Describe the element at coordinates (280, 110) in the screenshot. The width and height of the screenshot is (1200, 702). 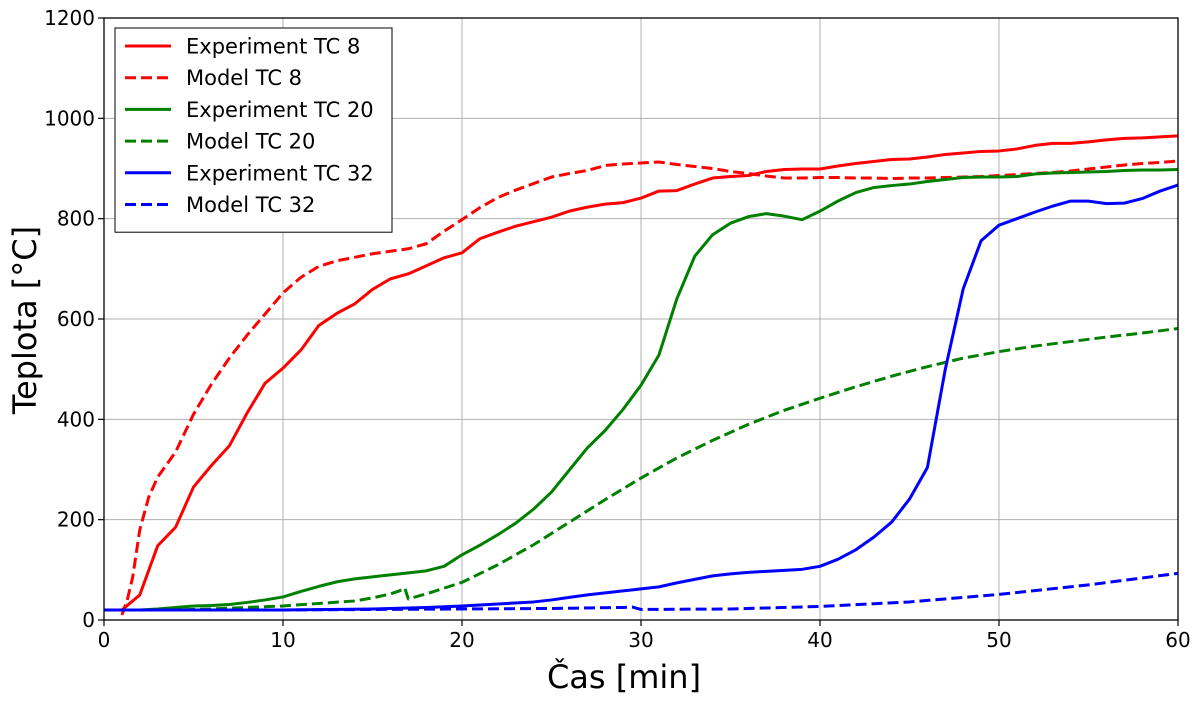
I see `legend-label-experiment-tc-20: Experiment TC 20` at that location.